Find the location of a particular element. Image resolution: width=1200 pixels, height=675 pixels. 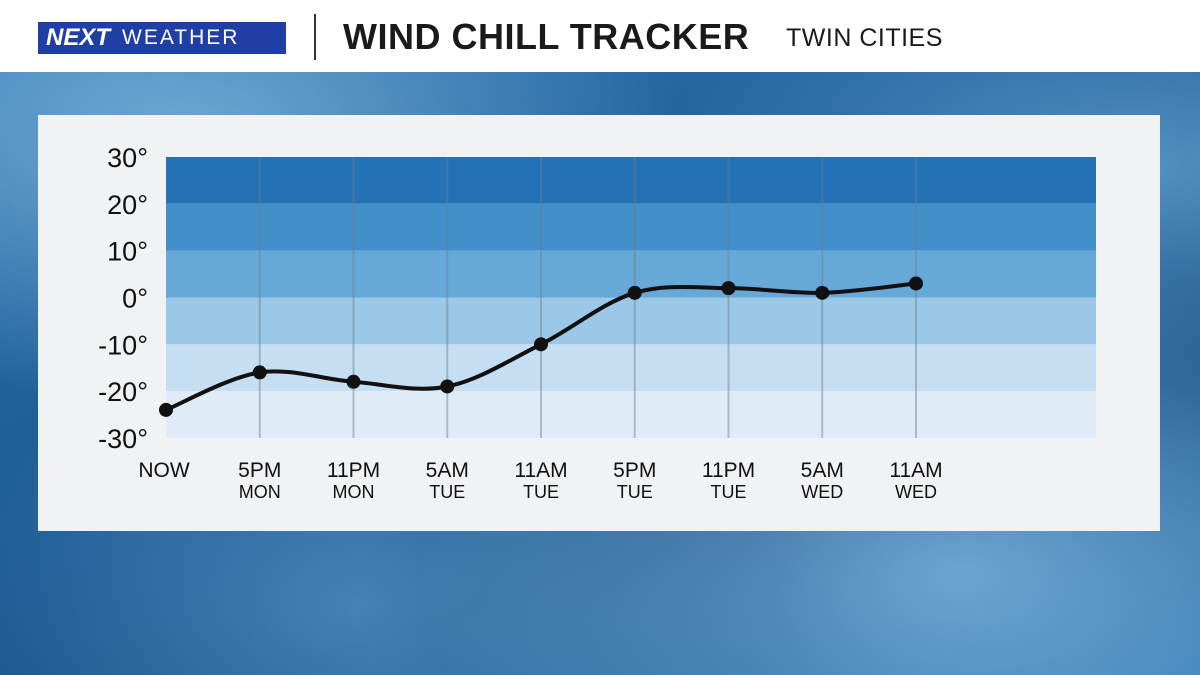

logo-next-text: NEXT is located at coordinates (78, 37).